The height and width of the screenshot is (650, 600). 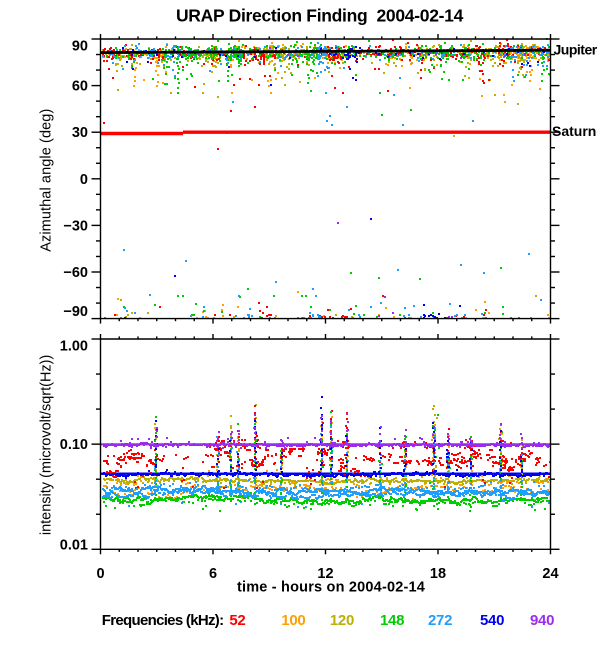 What do you see at coordinates (74, 445) in the screenshot?
I see `svg-text: 0.10` at bounding box center [74, 445].